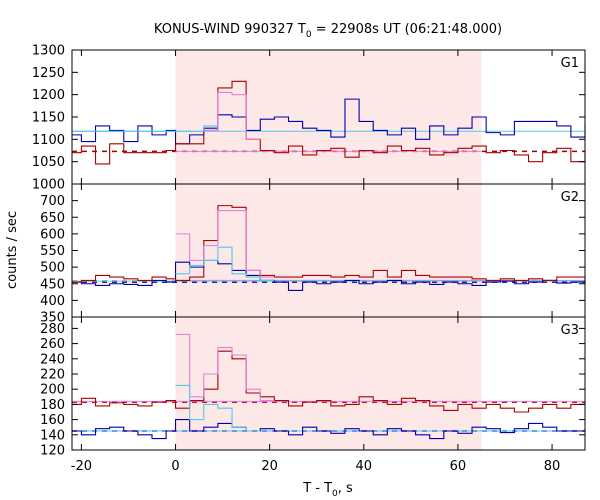  Describe the element at coordinates (552, 466) in the screenshot. I see `x-tick-label: 80` at that location.